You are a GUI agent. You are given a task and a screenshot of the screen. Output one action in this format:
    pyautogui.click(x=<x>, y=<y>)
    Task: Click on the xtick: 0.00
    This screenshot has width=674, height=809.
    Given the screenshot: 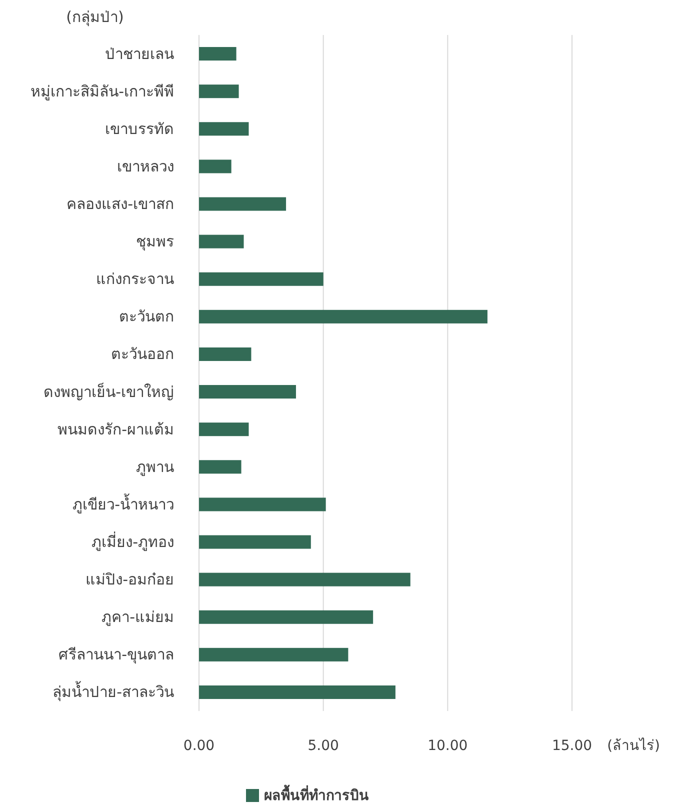 What is the action you would take?
    pyautogui.click(x=199, y=746)
    